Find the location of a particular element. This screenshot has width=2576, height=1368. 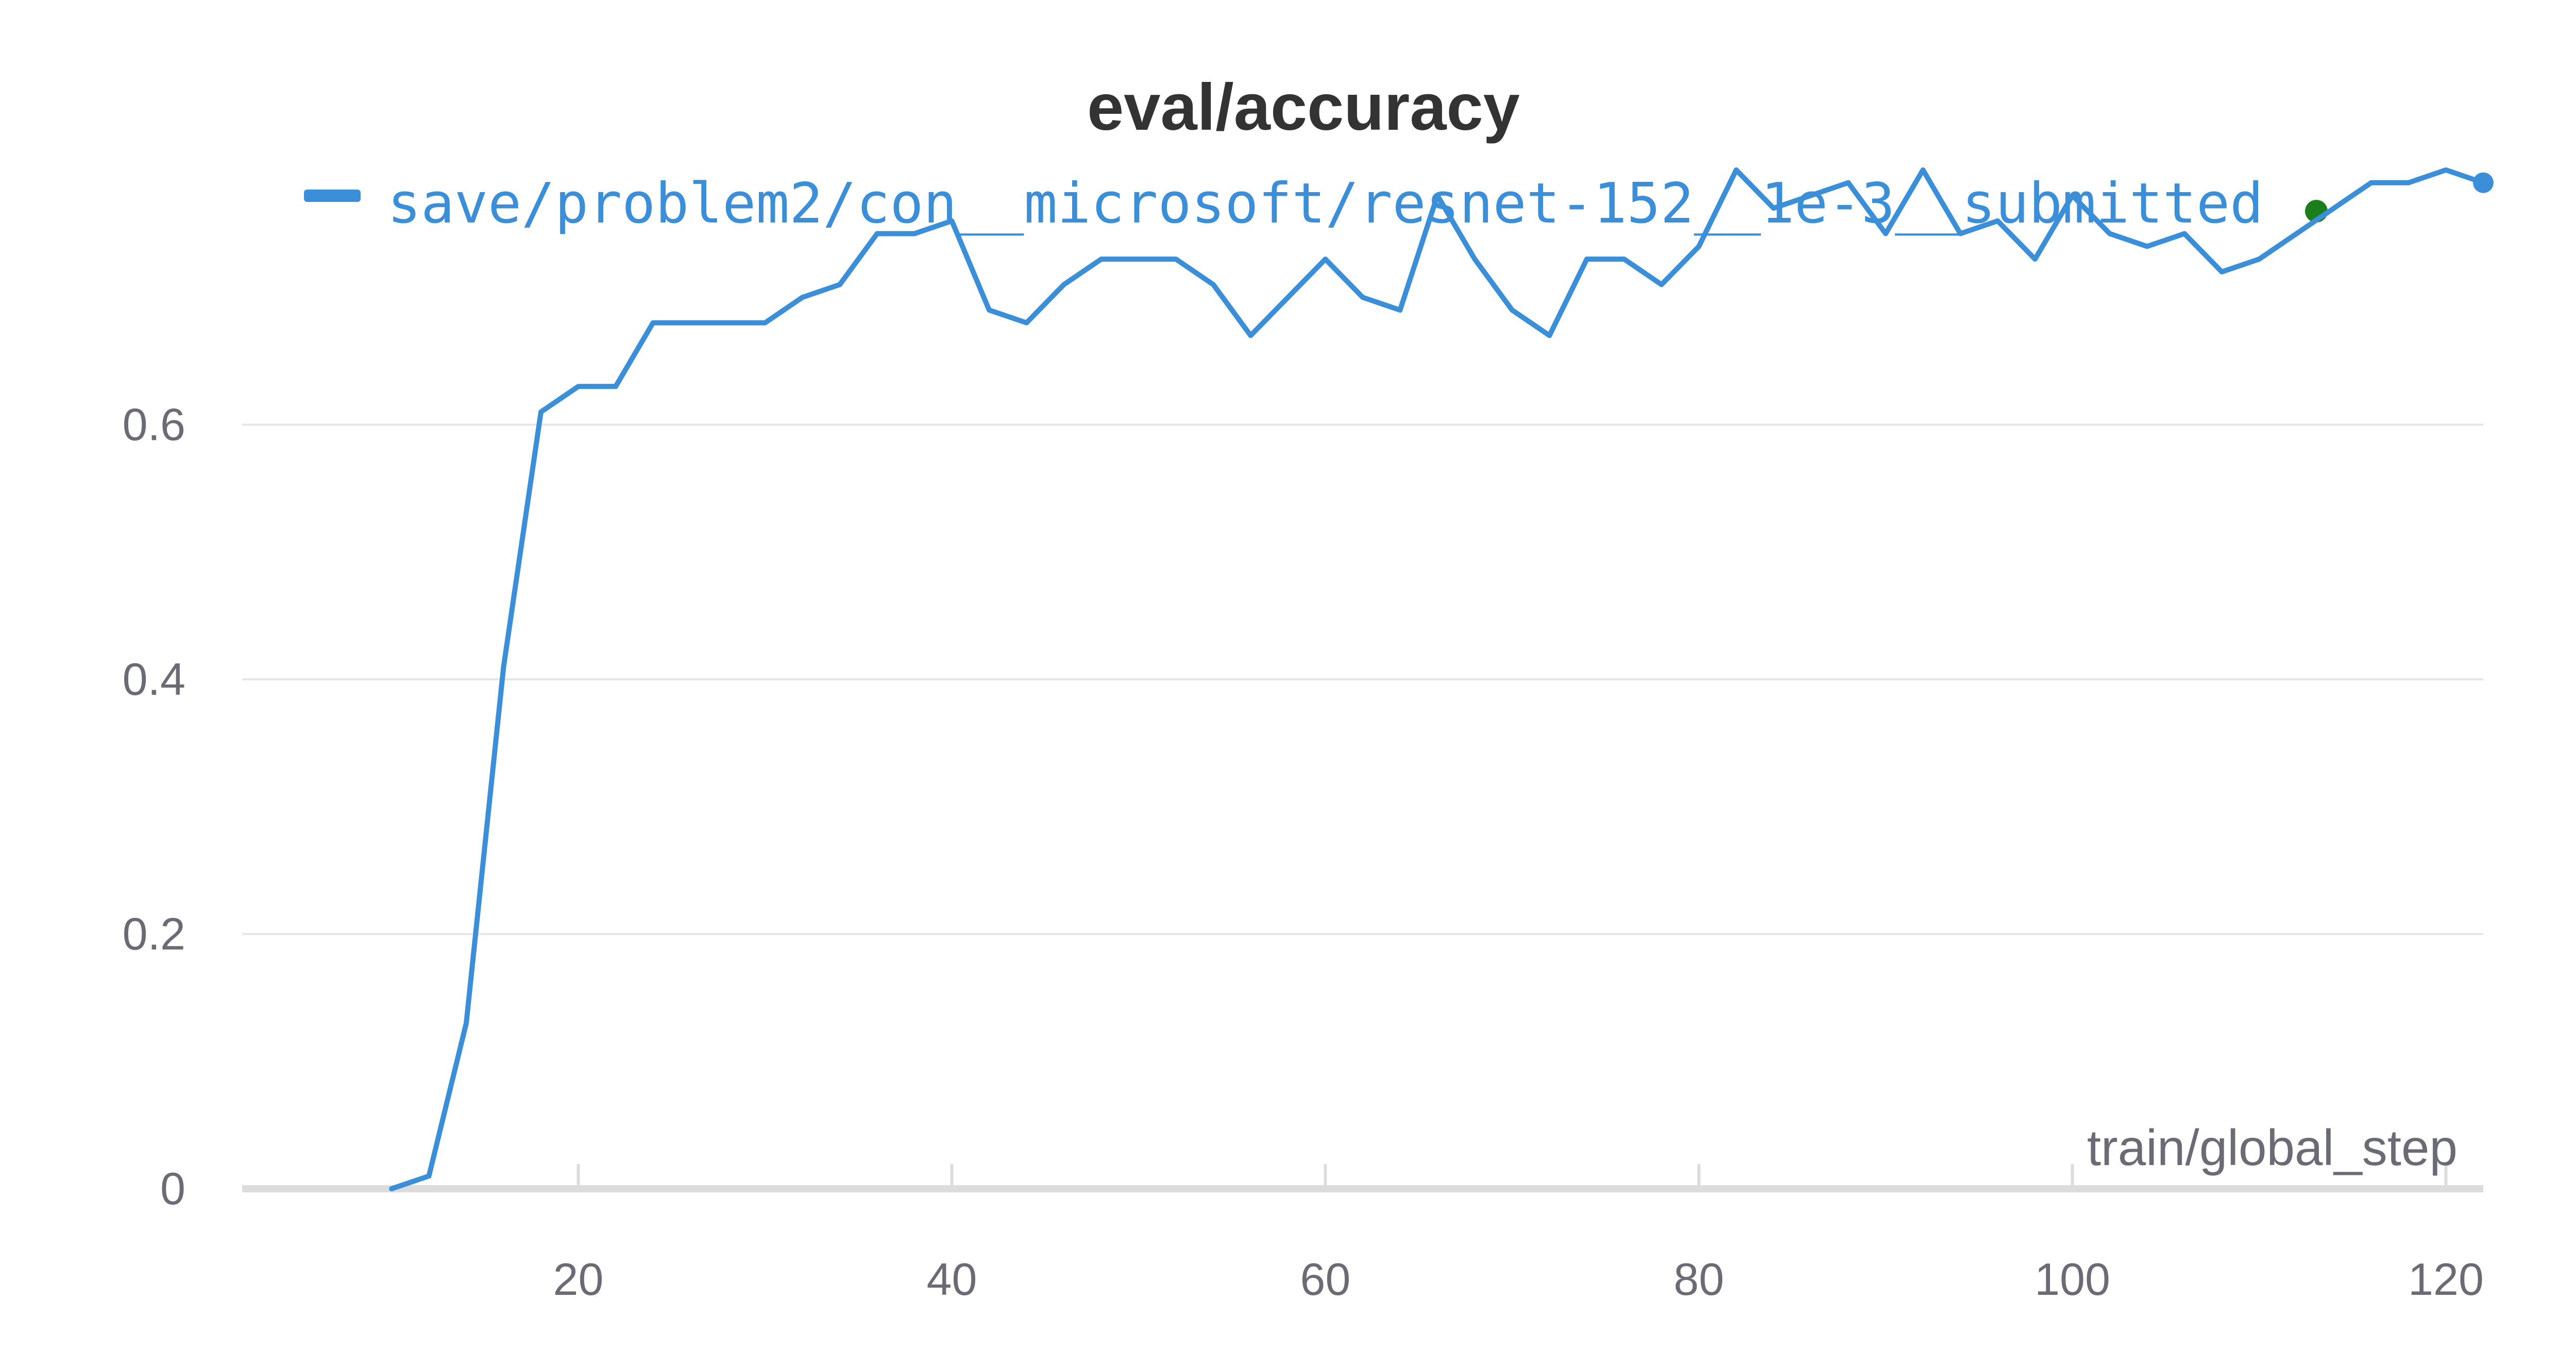

y-tick-label: 0.2 is located at coordinates (154, 934).